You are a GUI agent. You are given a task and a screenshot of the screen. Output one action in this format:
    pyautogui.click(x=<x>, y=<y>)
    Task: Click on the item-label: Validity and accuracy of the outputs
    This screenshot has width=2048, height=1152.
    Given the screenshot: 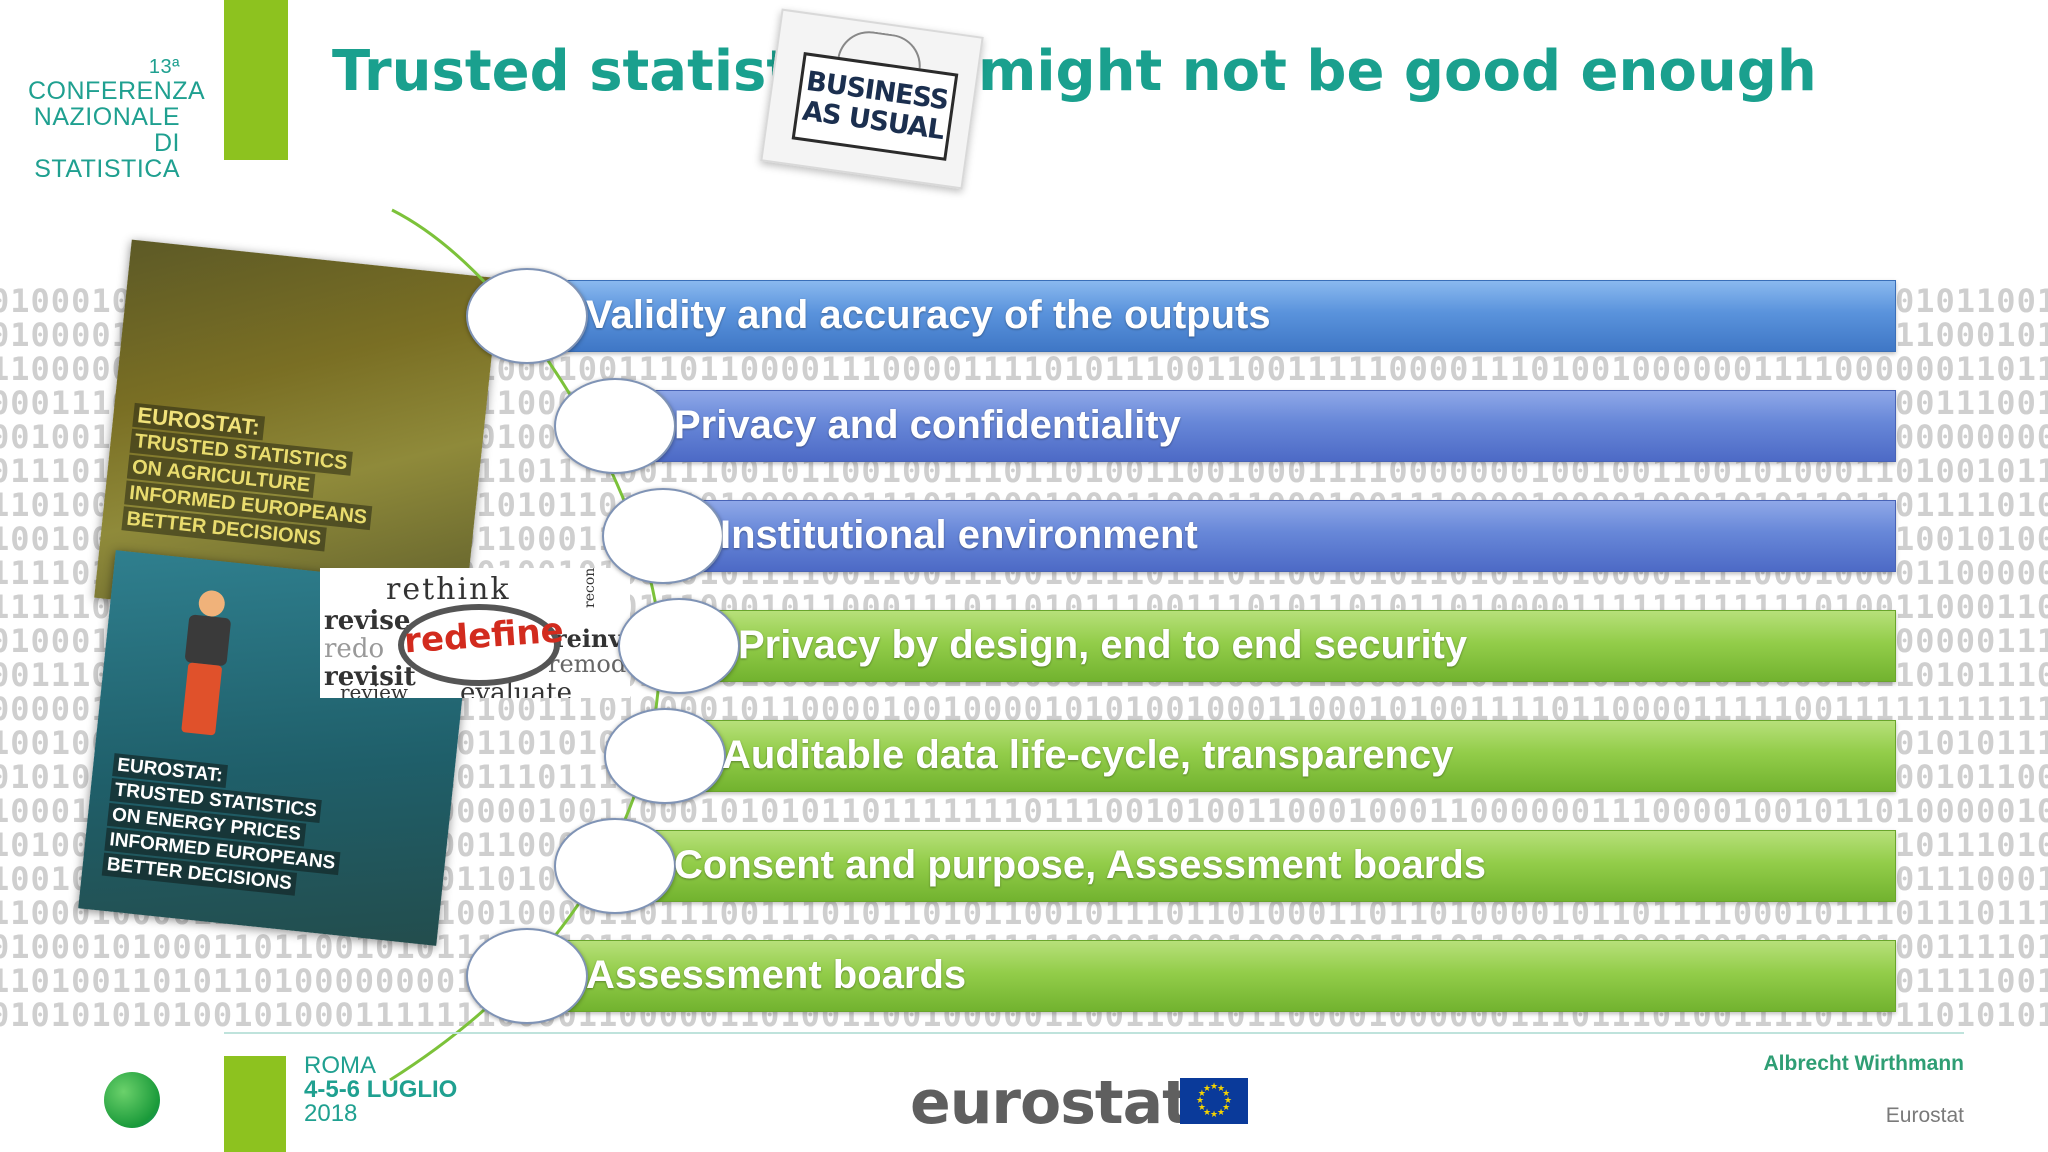 What is the action you would take?
    pyautogui.click(x=928, y=315)
    